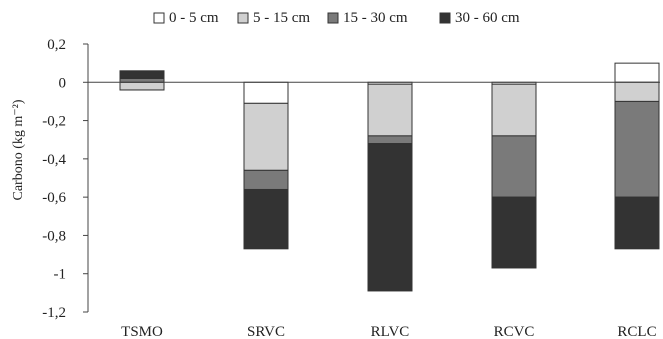  I want to click on x-category-label: RCLC, so click(636, 331).